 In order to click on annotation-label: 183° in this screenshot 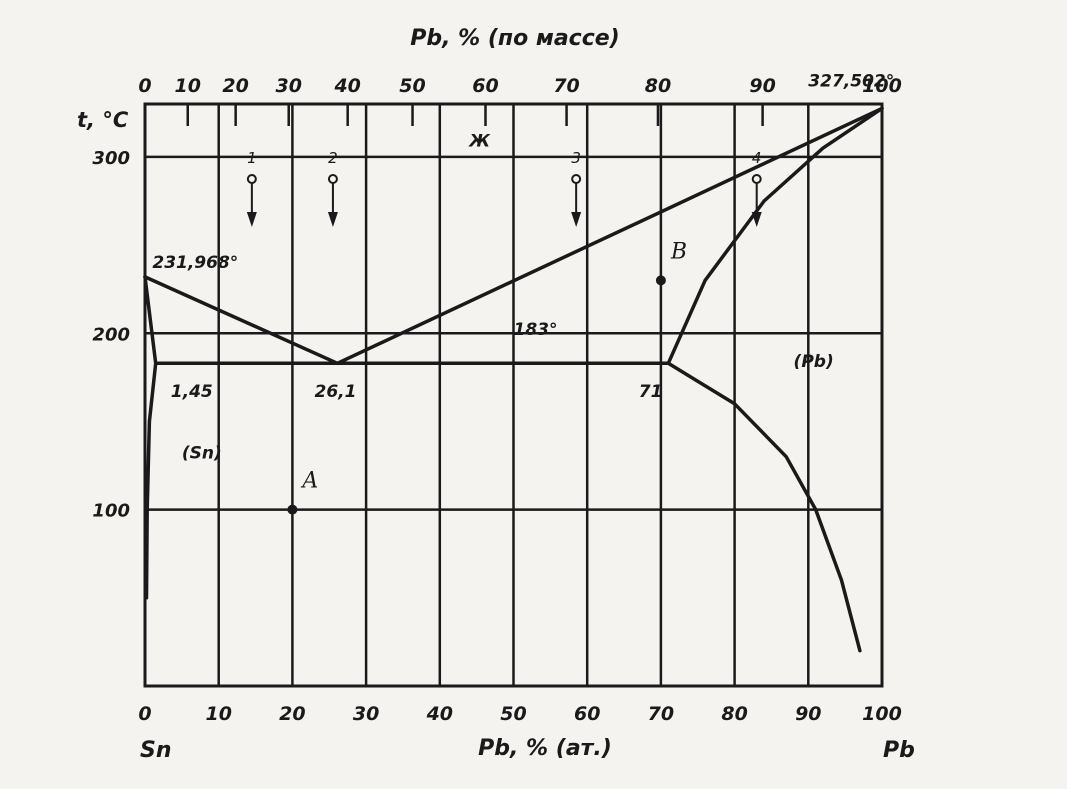, I will do `click(536, 330)`.